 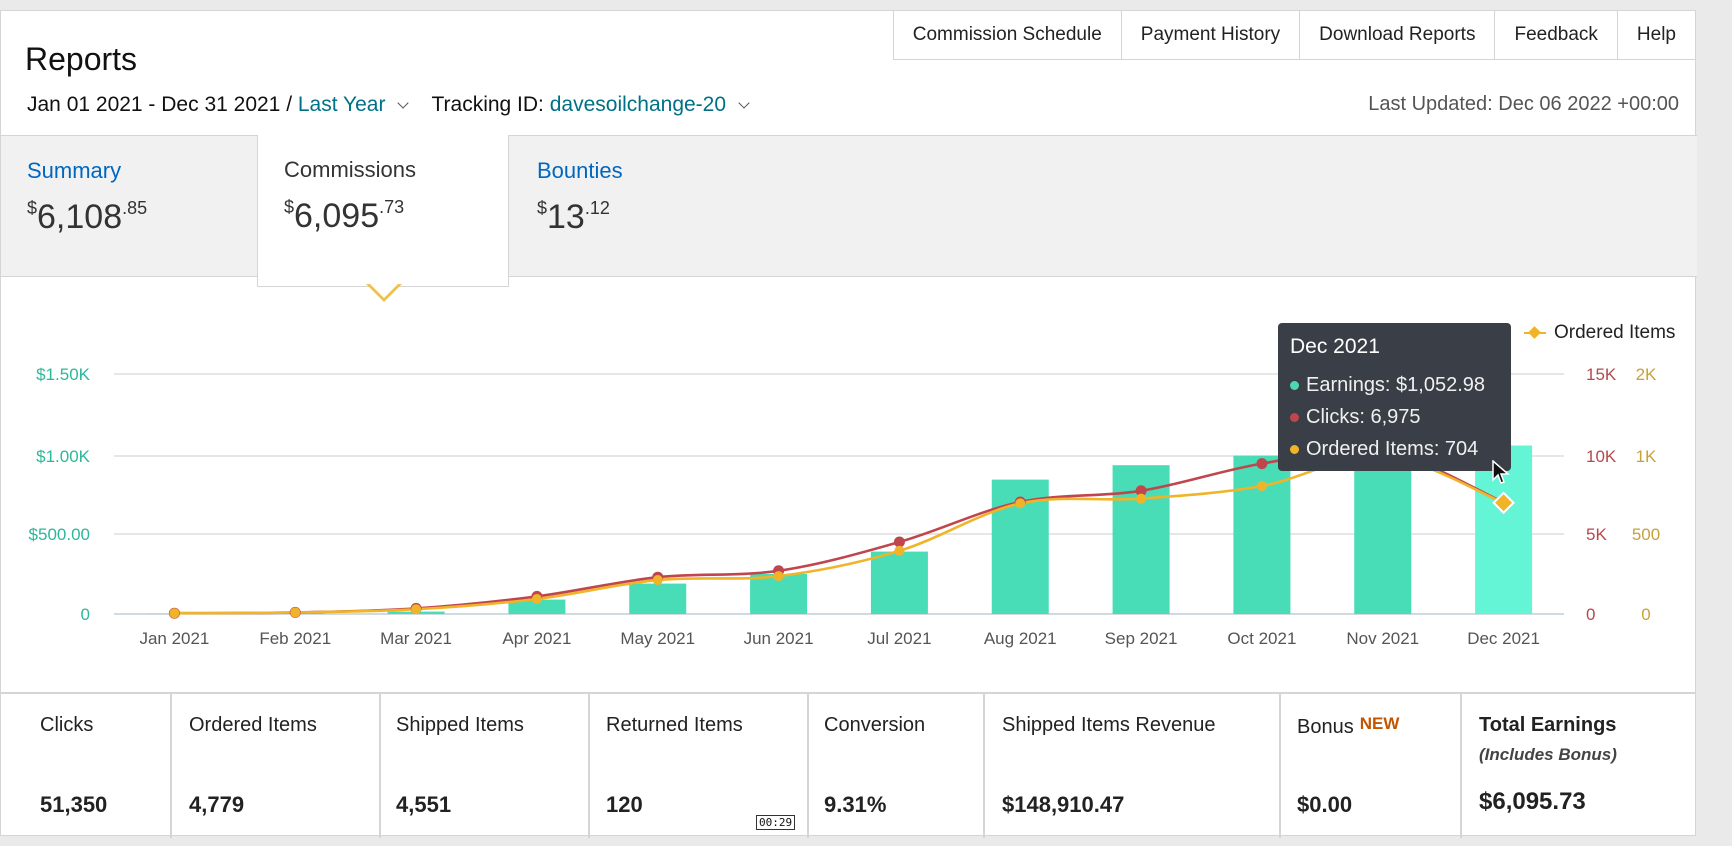 What do you see at coordinates (344, 216) in the screenshot?
I see `commissions-amount: $6,095.73` at bounding box center [344, 216].